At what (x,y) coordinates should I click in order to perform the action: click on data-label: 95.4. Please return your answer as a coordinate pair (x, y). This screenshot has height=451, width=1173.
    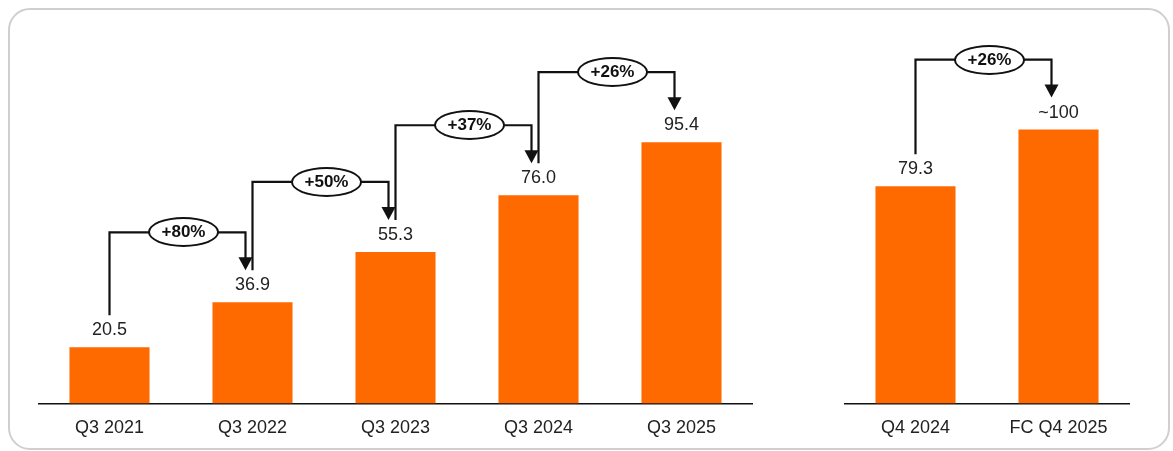
    Looking at the image, I should click on (681, 124).